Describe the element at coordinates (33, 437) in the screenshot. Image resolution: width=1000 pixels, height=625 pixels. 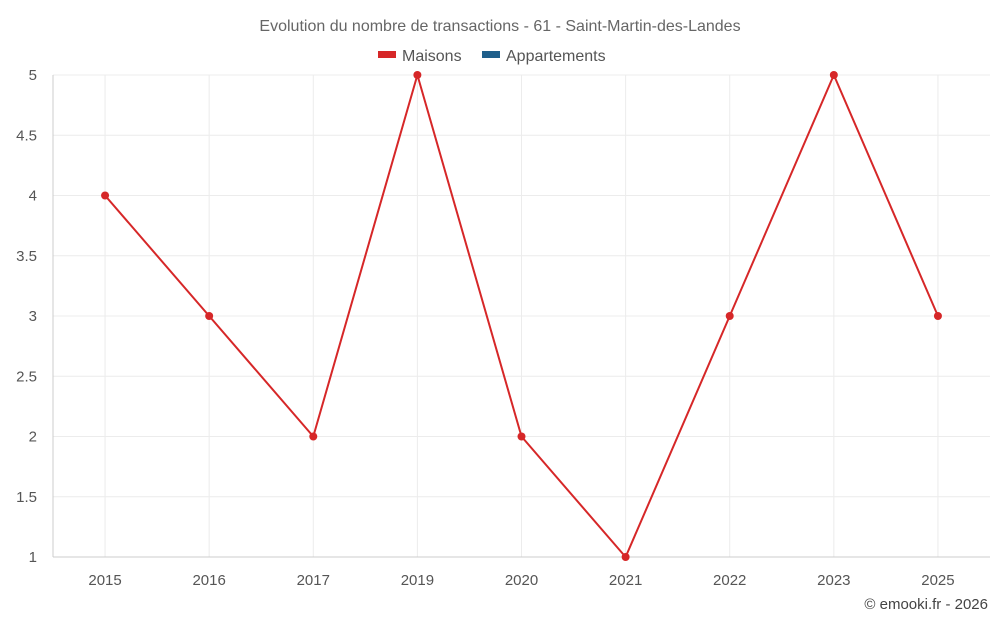
I see `y-tick-label: 2` at that location.